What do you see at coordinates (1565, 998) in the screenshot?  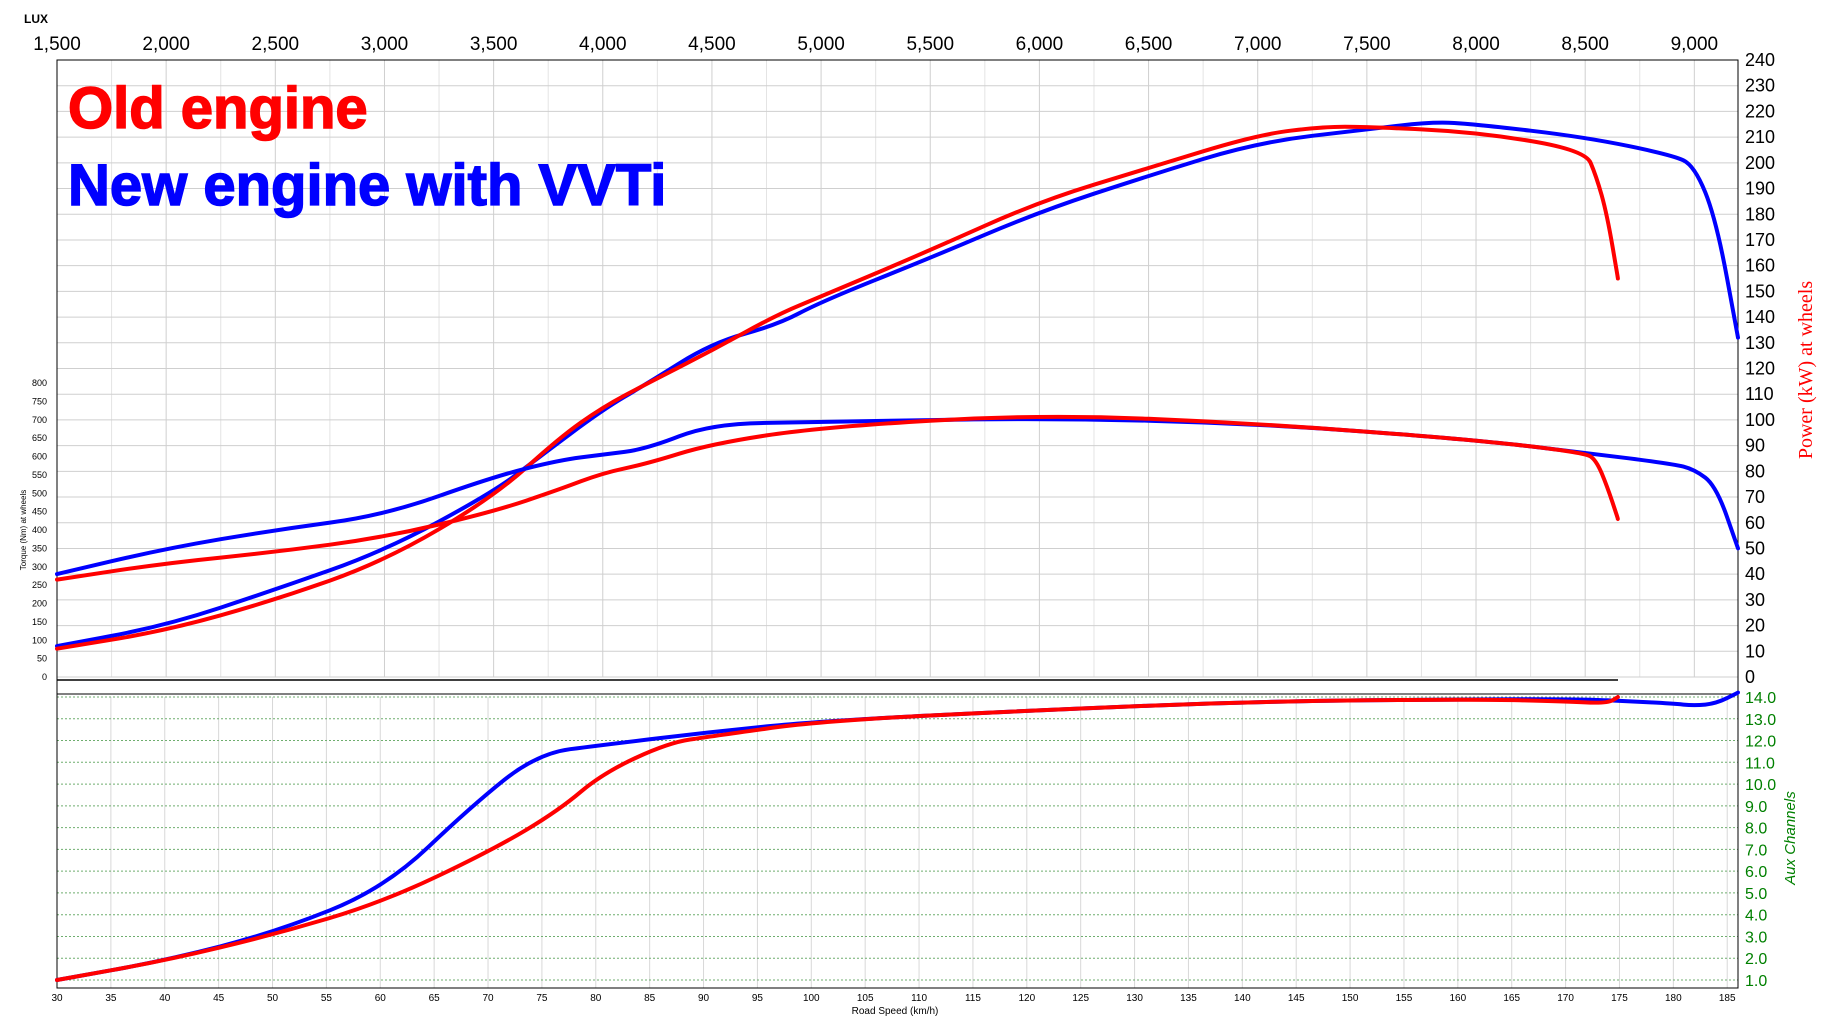 I see `road-speed-tick-label: 170` at bounding box center [1565, 998].